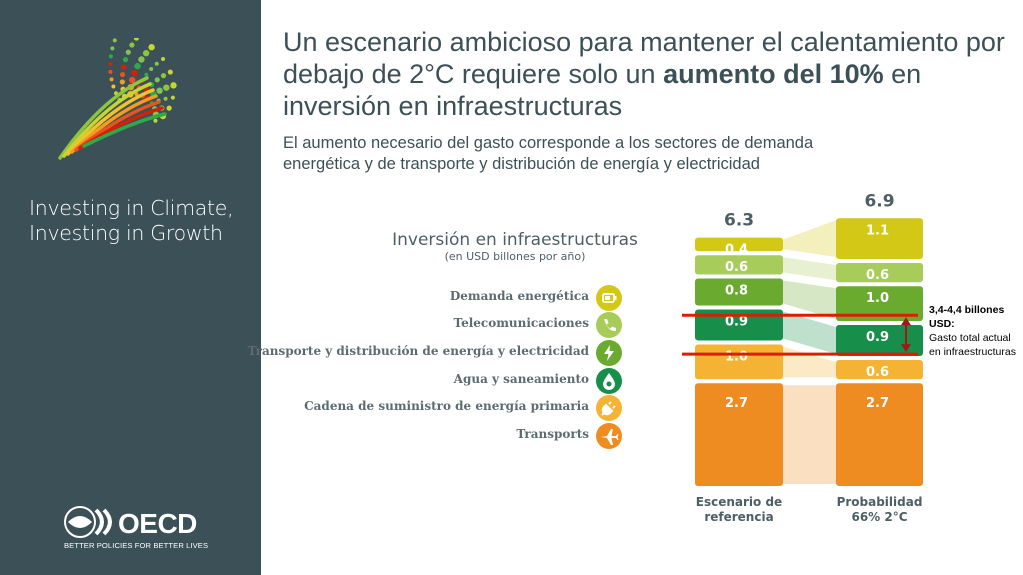 This screenshot has width=1023, height=575. I want to click on data-label-1-0: 2.7, so click(877, 403).